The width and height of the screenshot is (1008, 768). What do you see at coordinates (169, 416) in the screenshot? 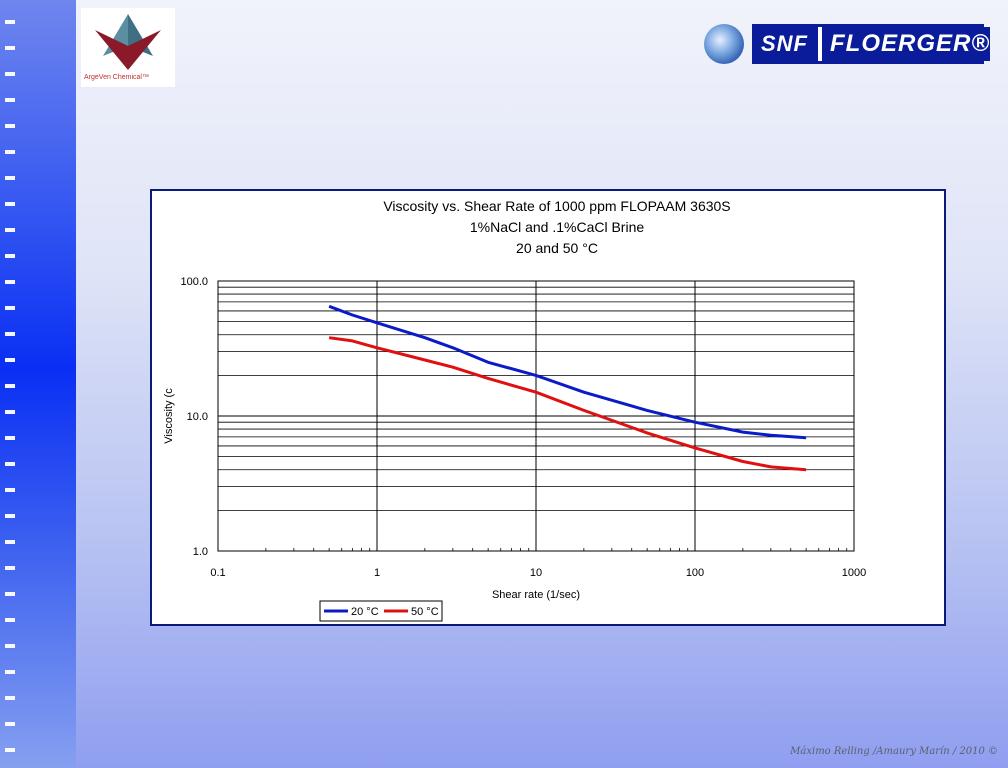
I see `y-axis-label: Viscosity (c` at bounding box center [169, 416].